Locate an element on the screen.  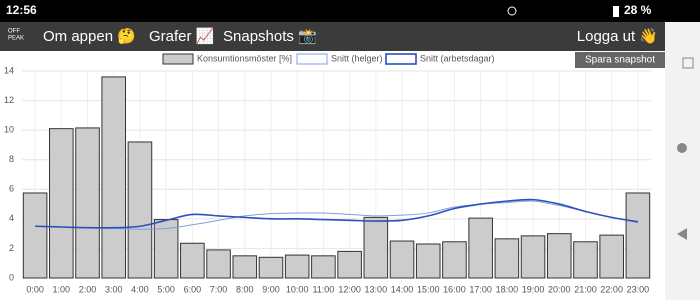
status-battery: 28 % is located at coordinates (638, 10).